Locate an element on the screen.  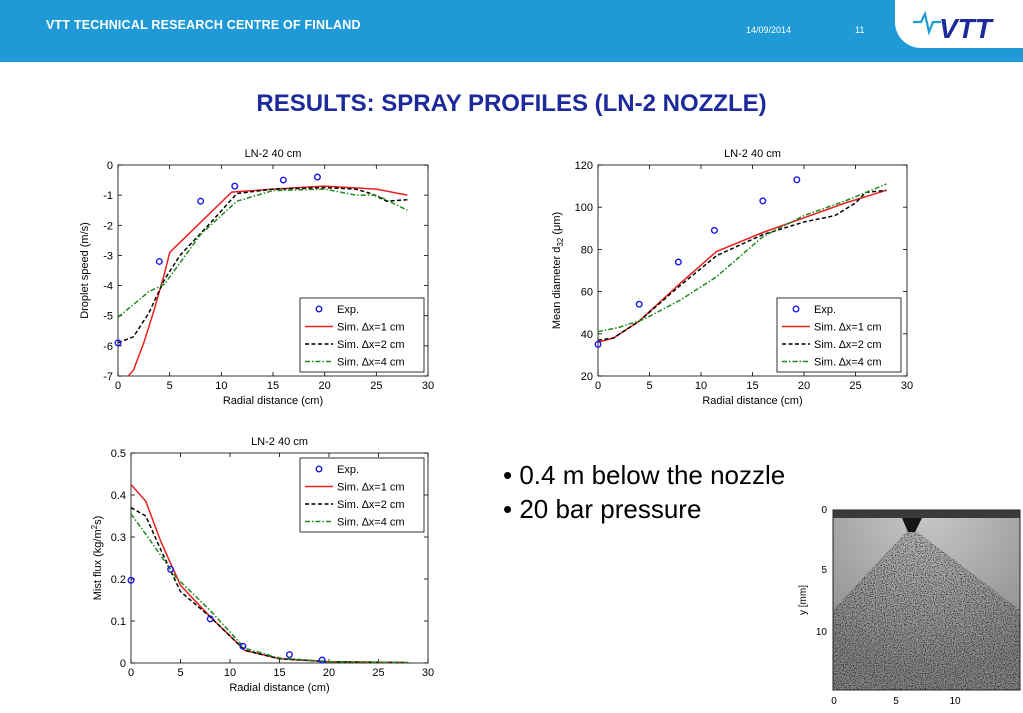
y-tick-label: 0.5 is located at coordinates (118, 454).